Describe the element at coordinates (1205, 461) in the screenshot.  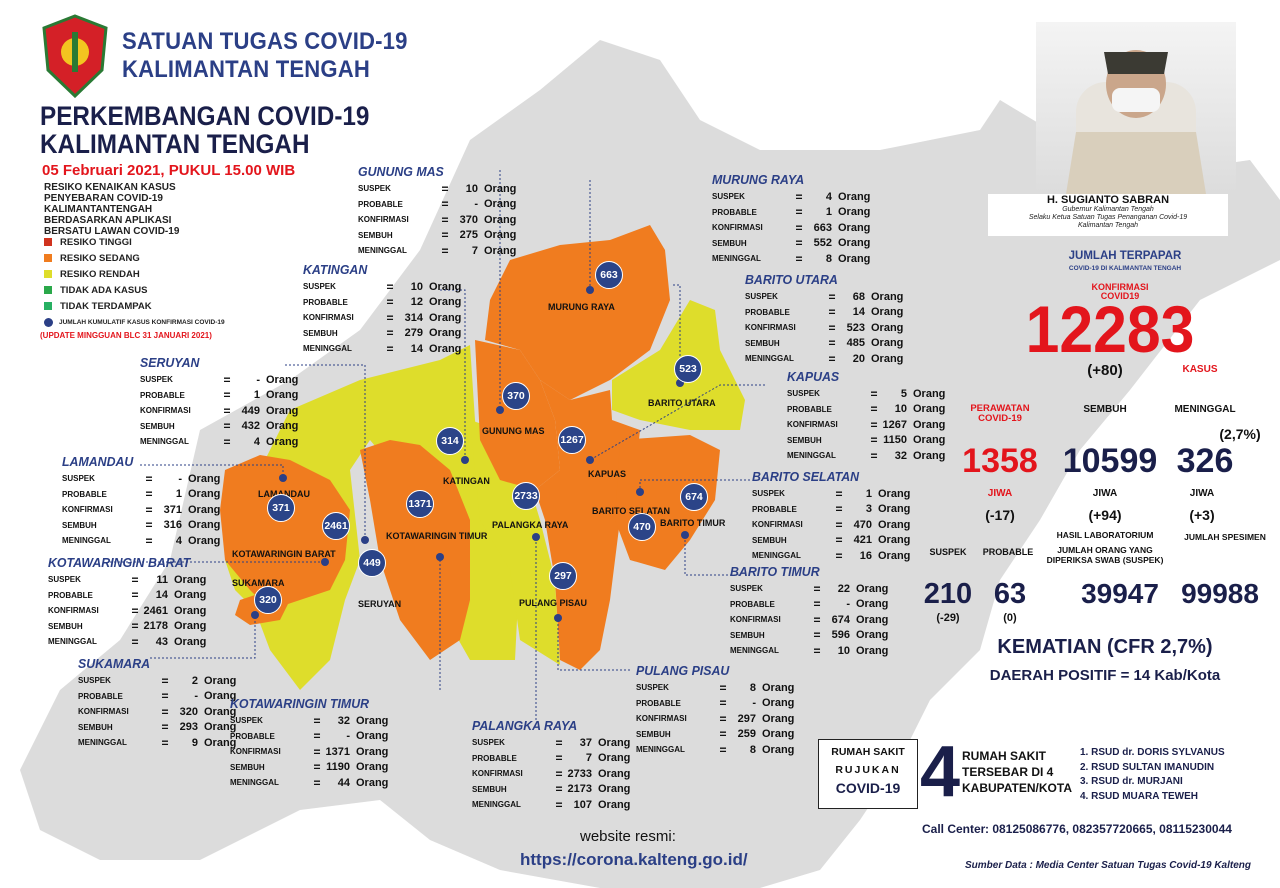
I see `meninggal-count: 326` at that location.